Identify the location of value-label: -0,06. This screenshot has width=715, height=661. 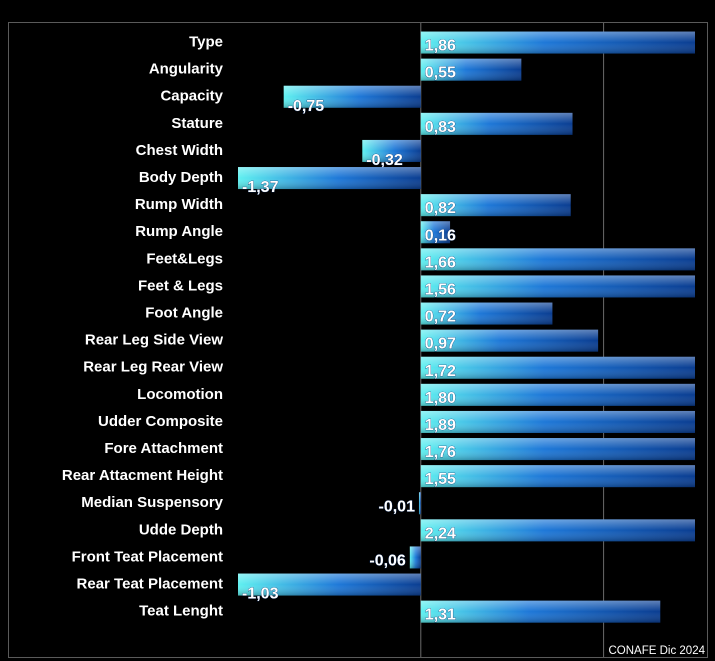
(387, 560).